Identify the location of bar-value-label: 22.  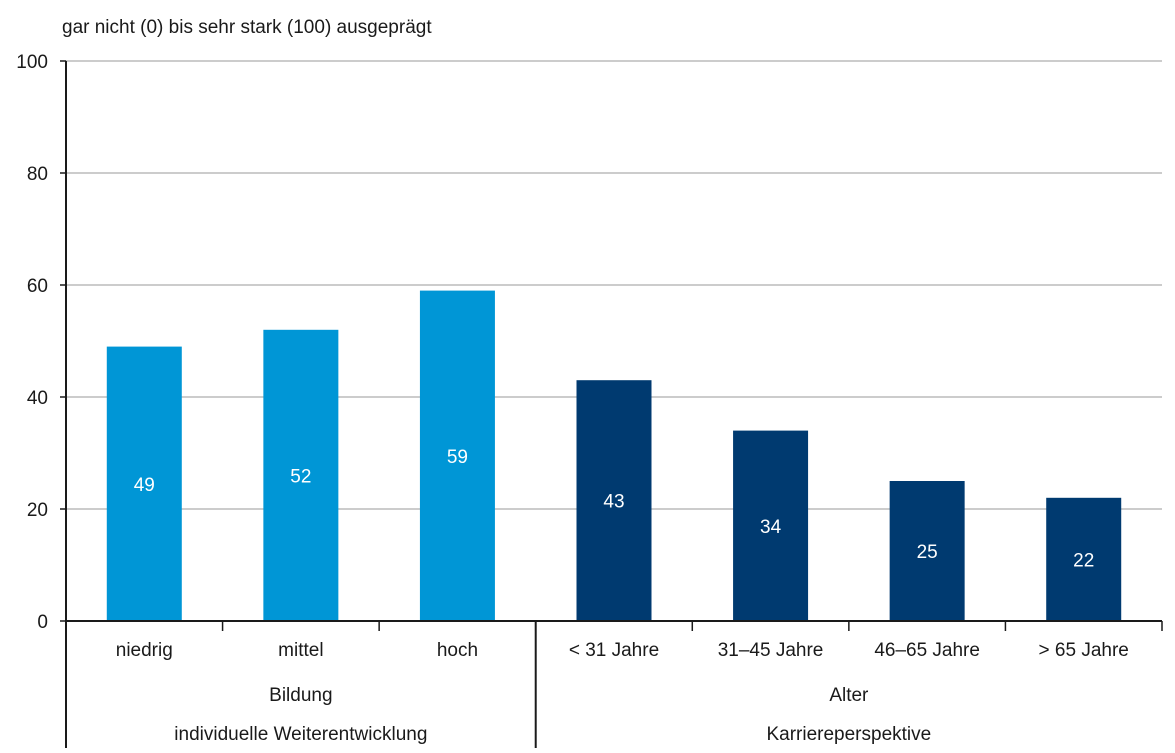
(1083, 560).